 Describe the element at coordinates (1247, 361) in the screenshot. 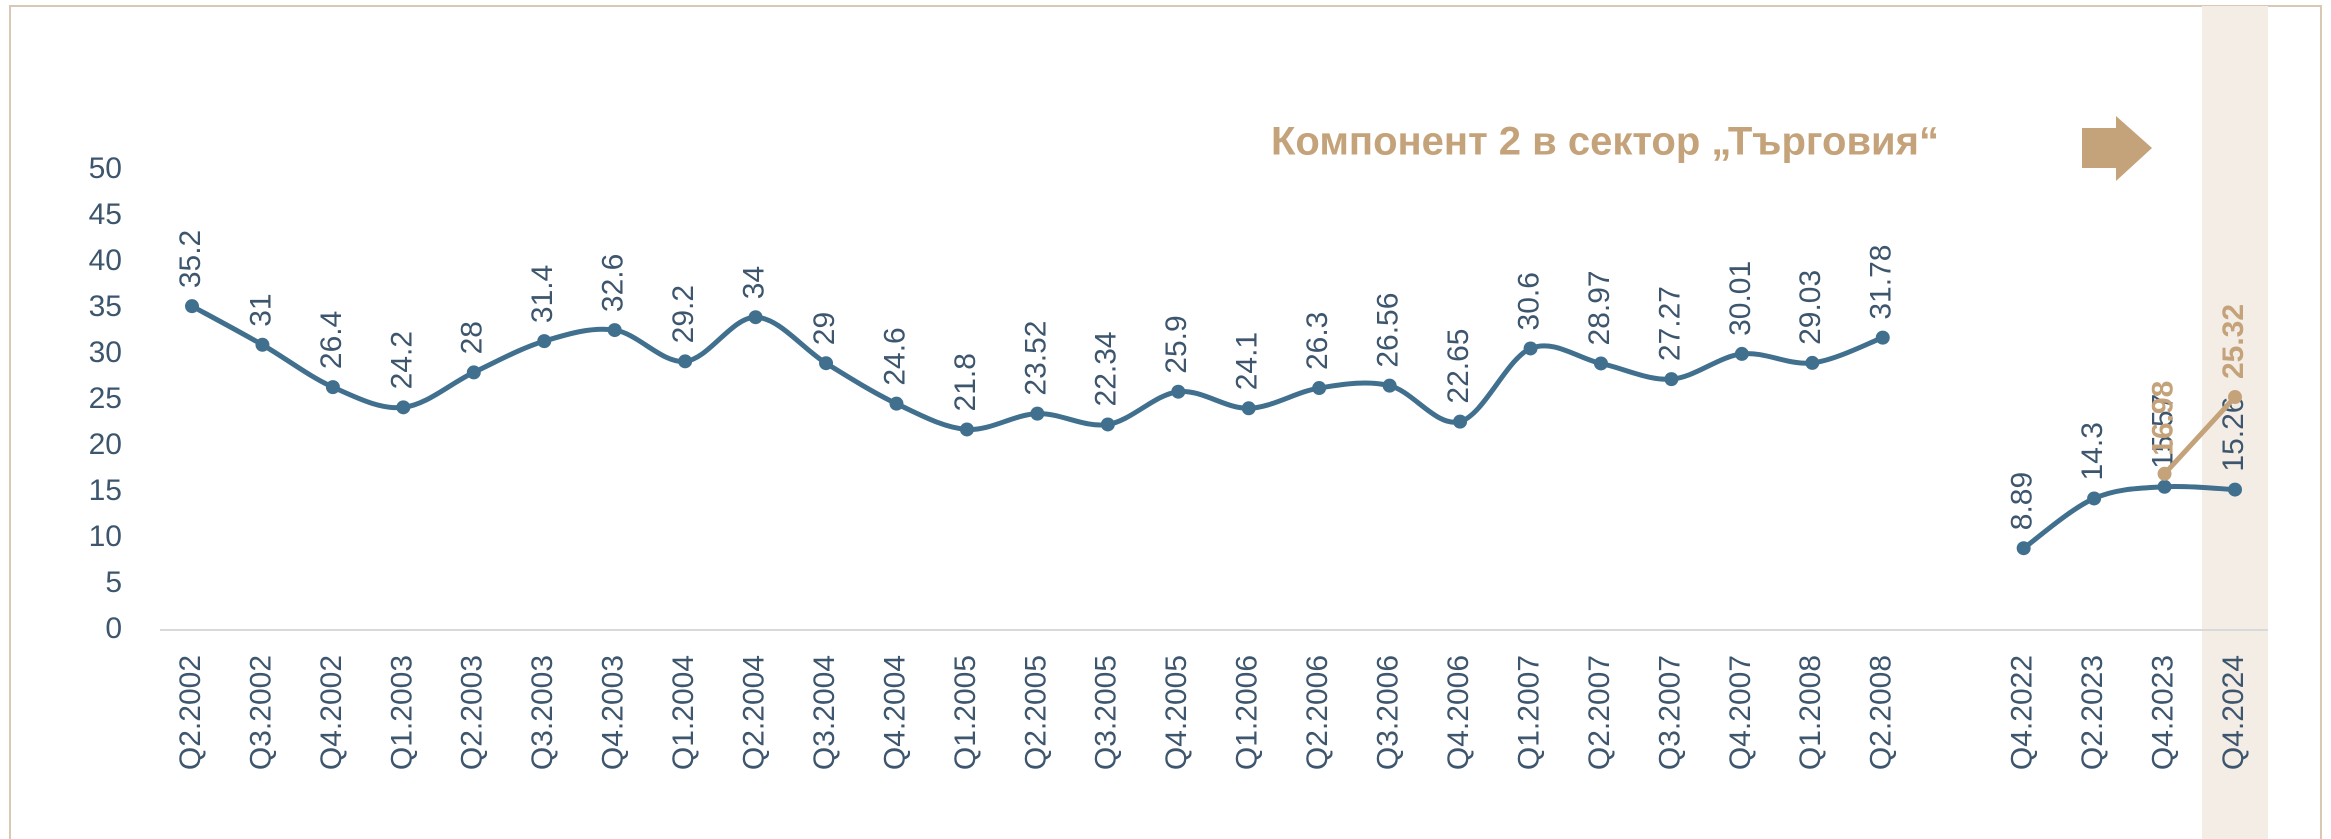

I see `data-label: 24.1` at that location.